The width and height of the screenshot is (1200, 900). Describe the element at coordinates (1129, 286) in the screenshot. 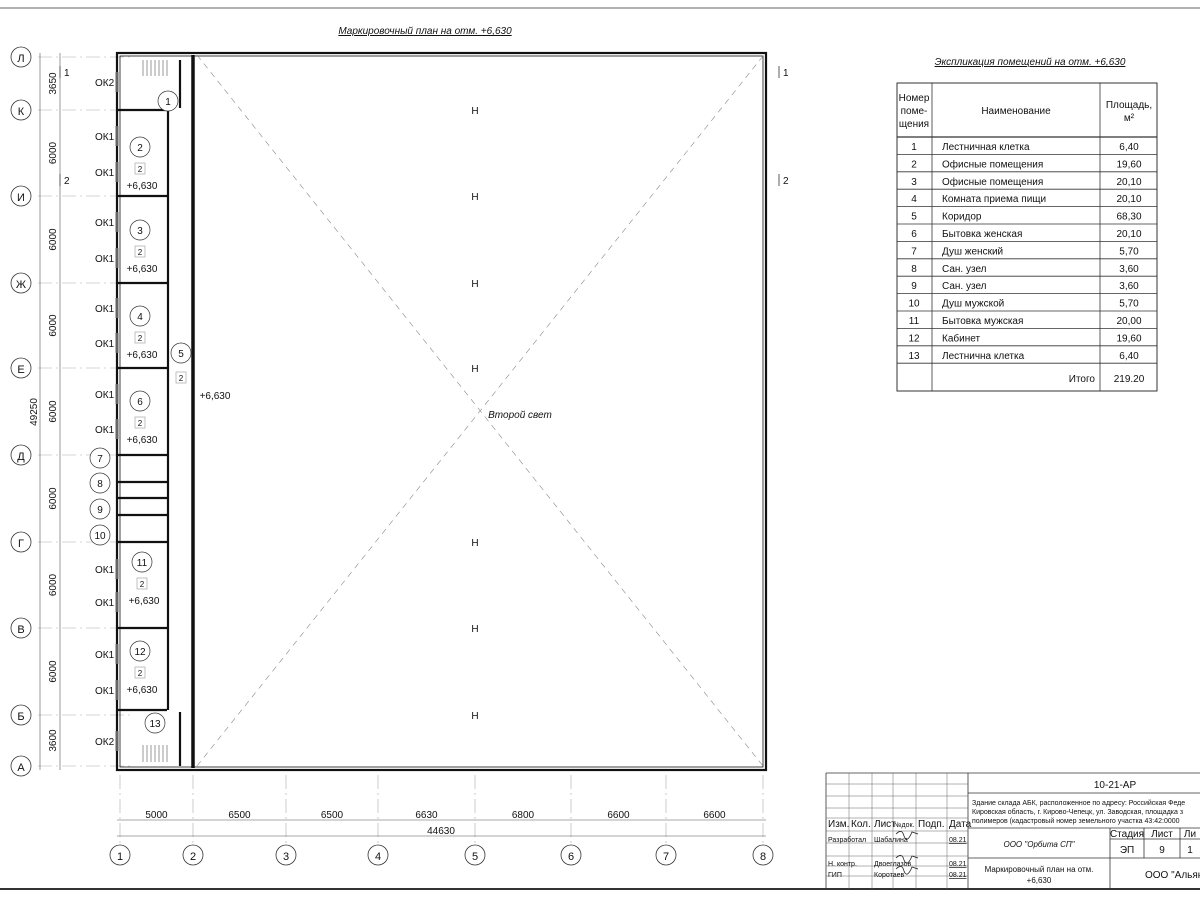

I see `row-area: 3,60` at that location.